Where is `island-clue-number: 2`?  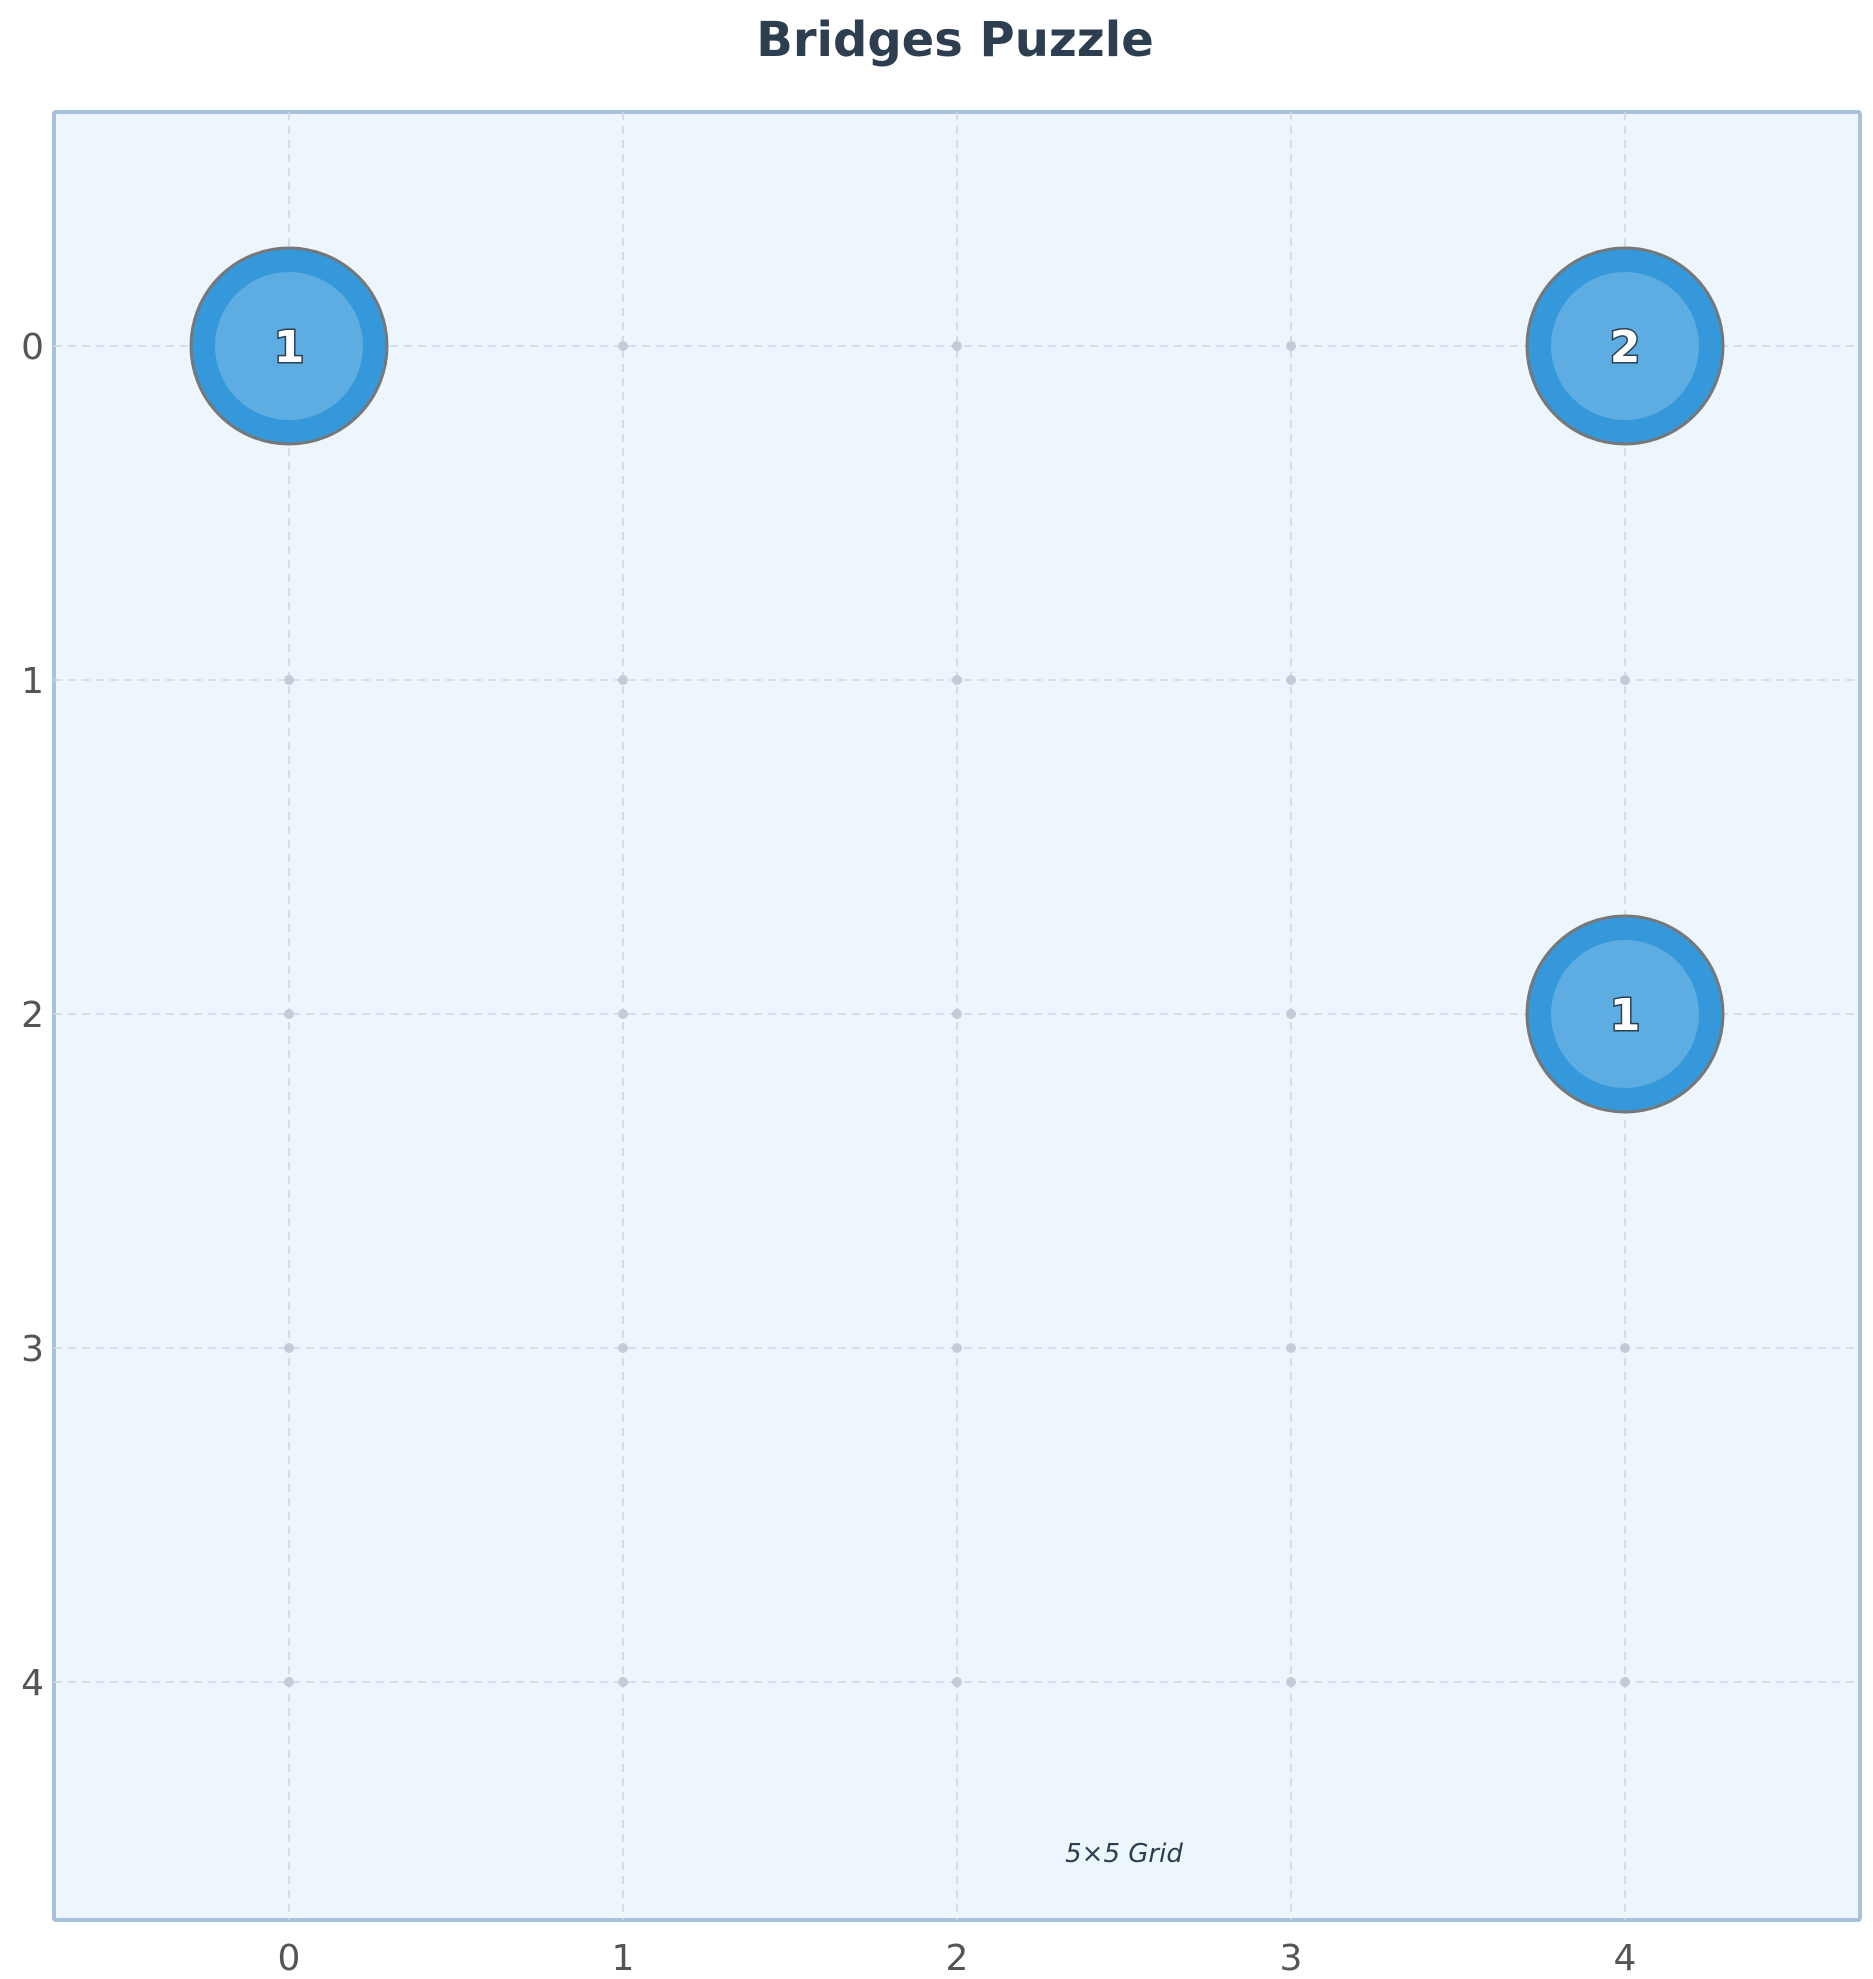 island-clue-number: 2 is located at coordinates (1625, 347).